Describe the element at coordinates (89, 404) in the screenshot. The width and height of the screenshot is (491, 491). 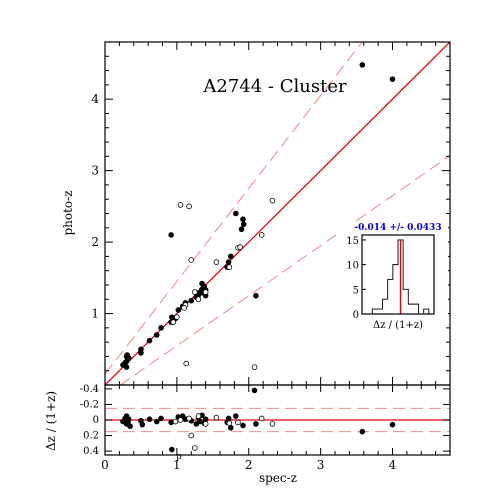
I see `residual-y-tick-label: -0.2` at that location.